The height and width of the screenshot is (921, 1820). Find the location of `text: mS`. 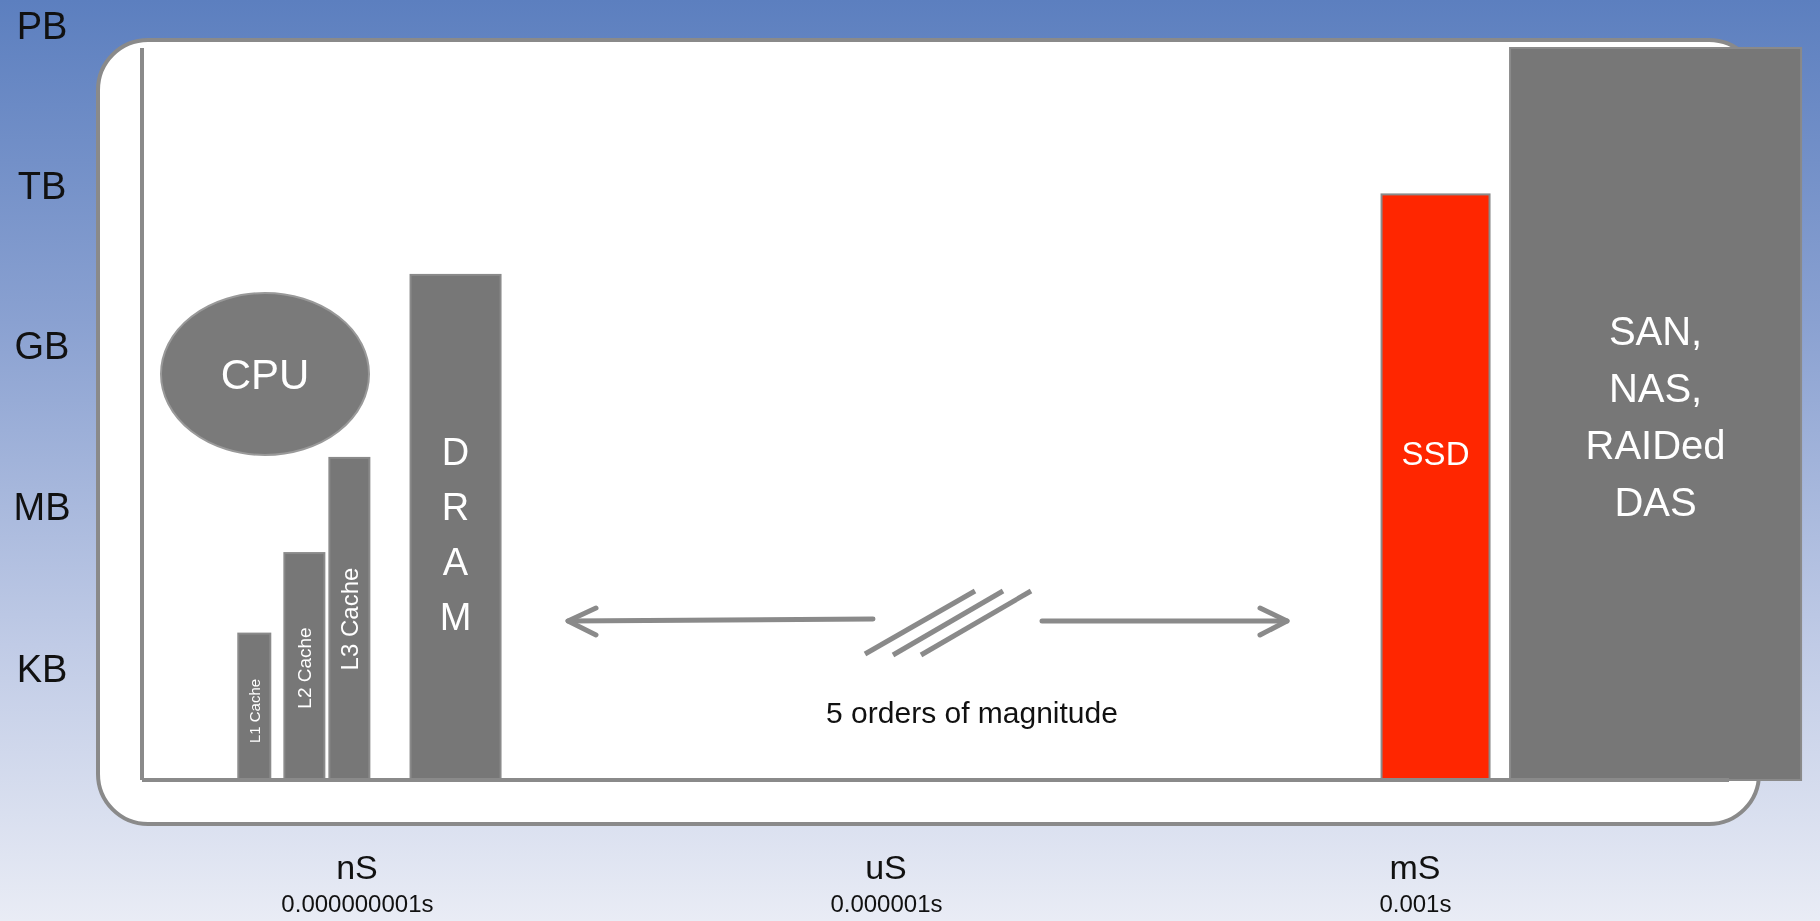

text: mS is located at coordinates (1415, 867).